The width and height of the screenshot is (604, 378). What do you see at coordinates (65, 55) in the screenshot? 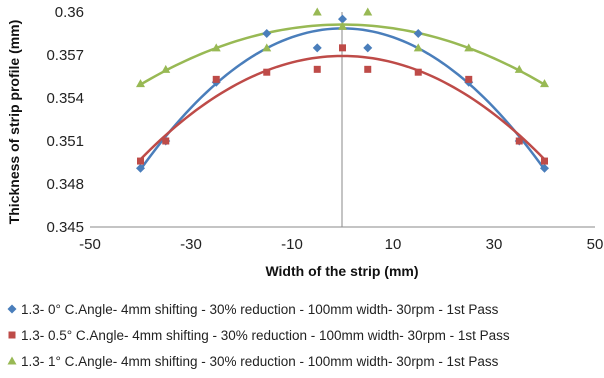
I see `y-tick-label: 0.357` at bounding box center [65, 55].